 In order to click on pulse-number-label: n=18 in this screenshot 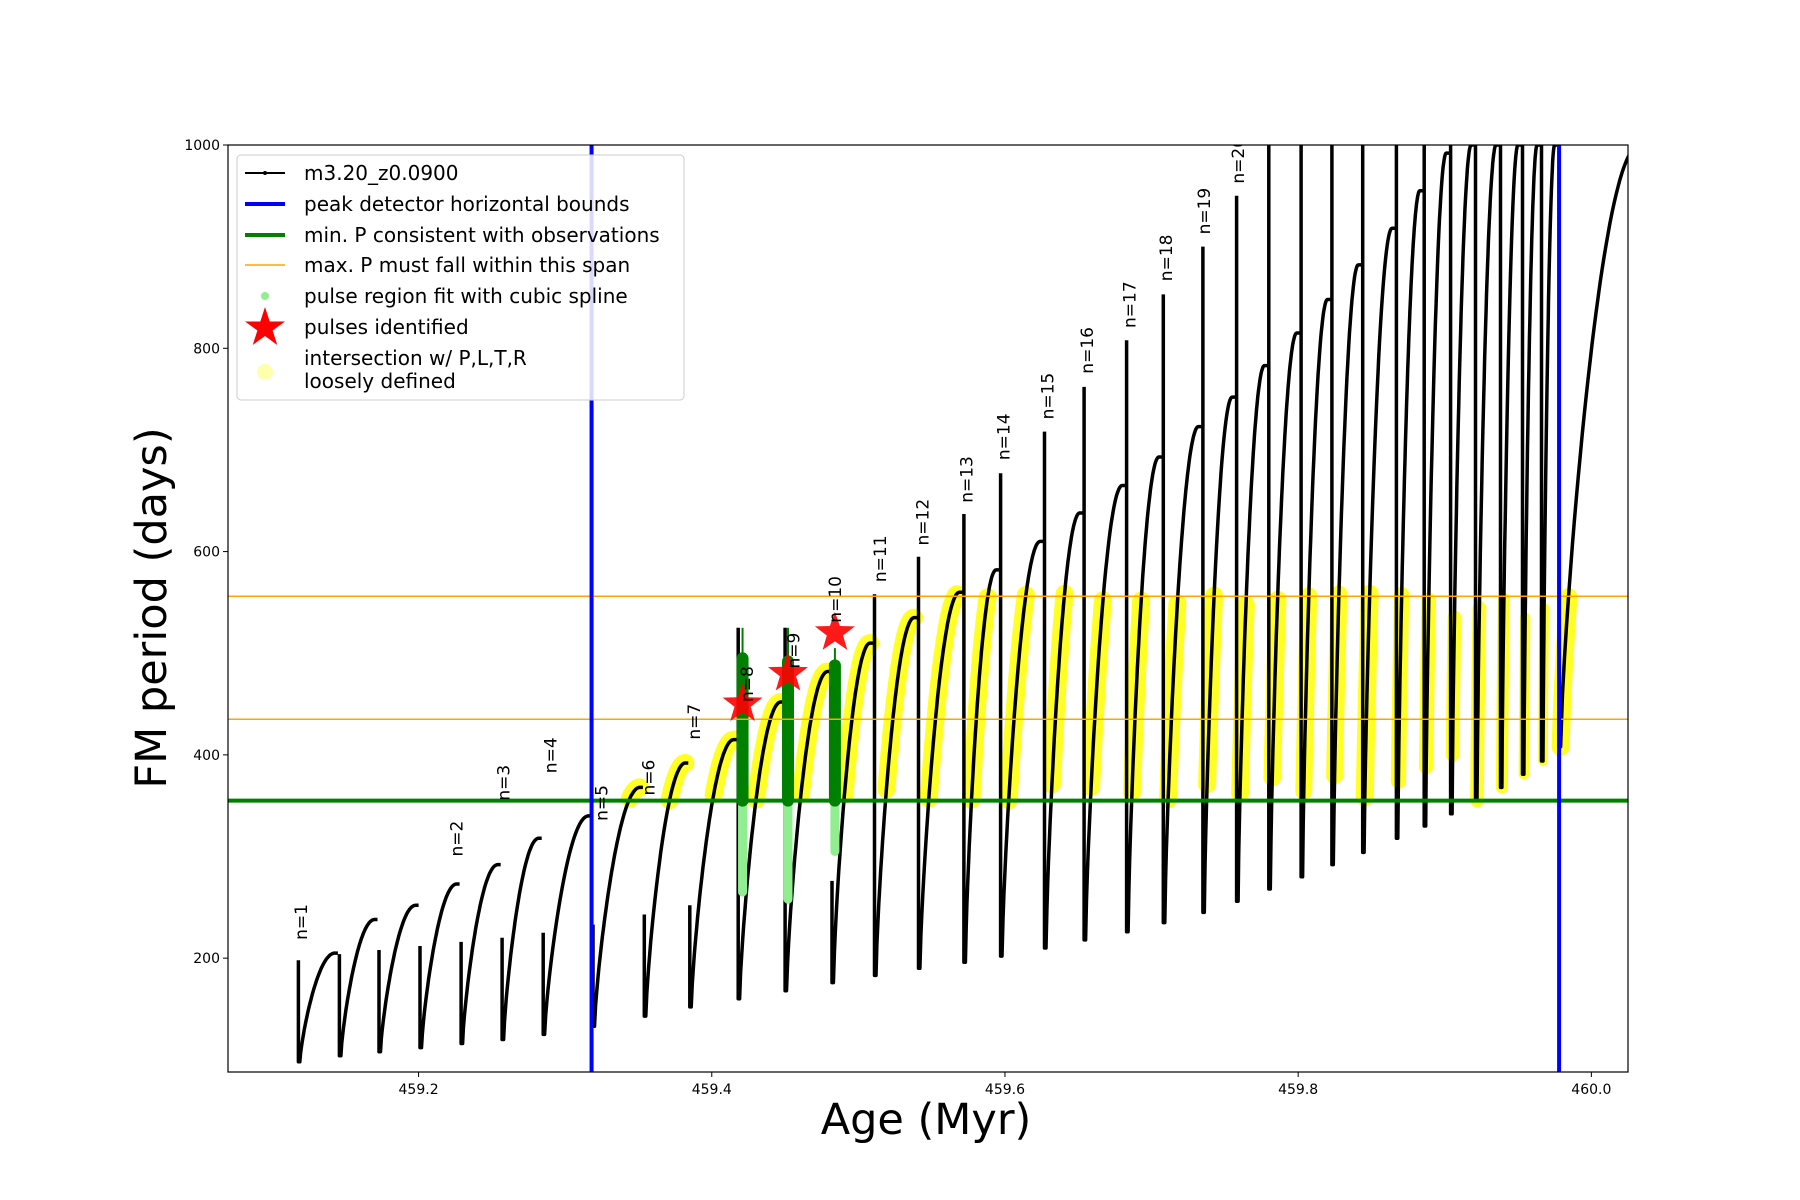, I will do `click(1167, 258)`.